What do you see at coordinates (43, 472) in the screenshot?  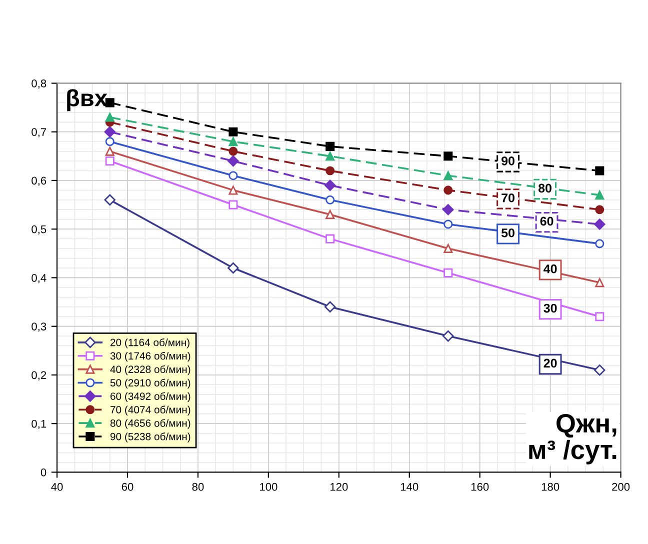 I see `y-tick-label: 0` at bounding box center [43, 472].